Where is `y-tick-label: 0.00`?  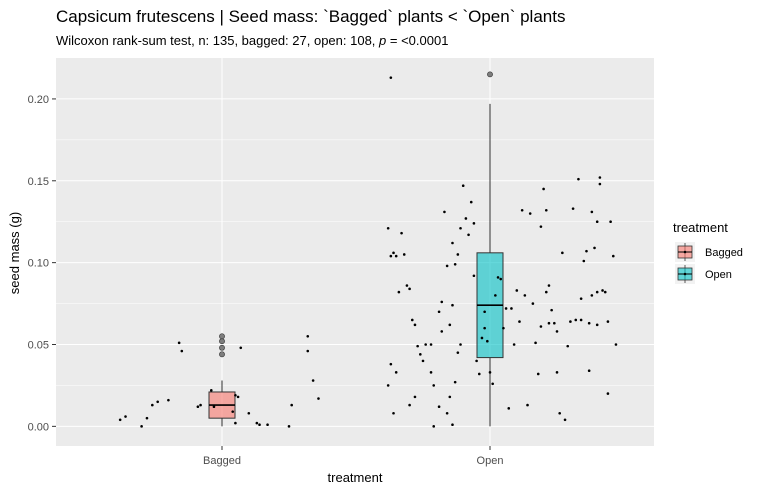 y-tick-label: 0.00 is located at coordinates (38, 427).